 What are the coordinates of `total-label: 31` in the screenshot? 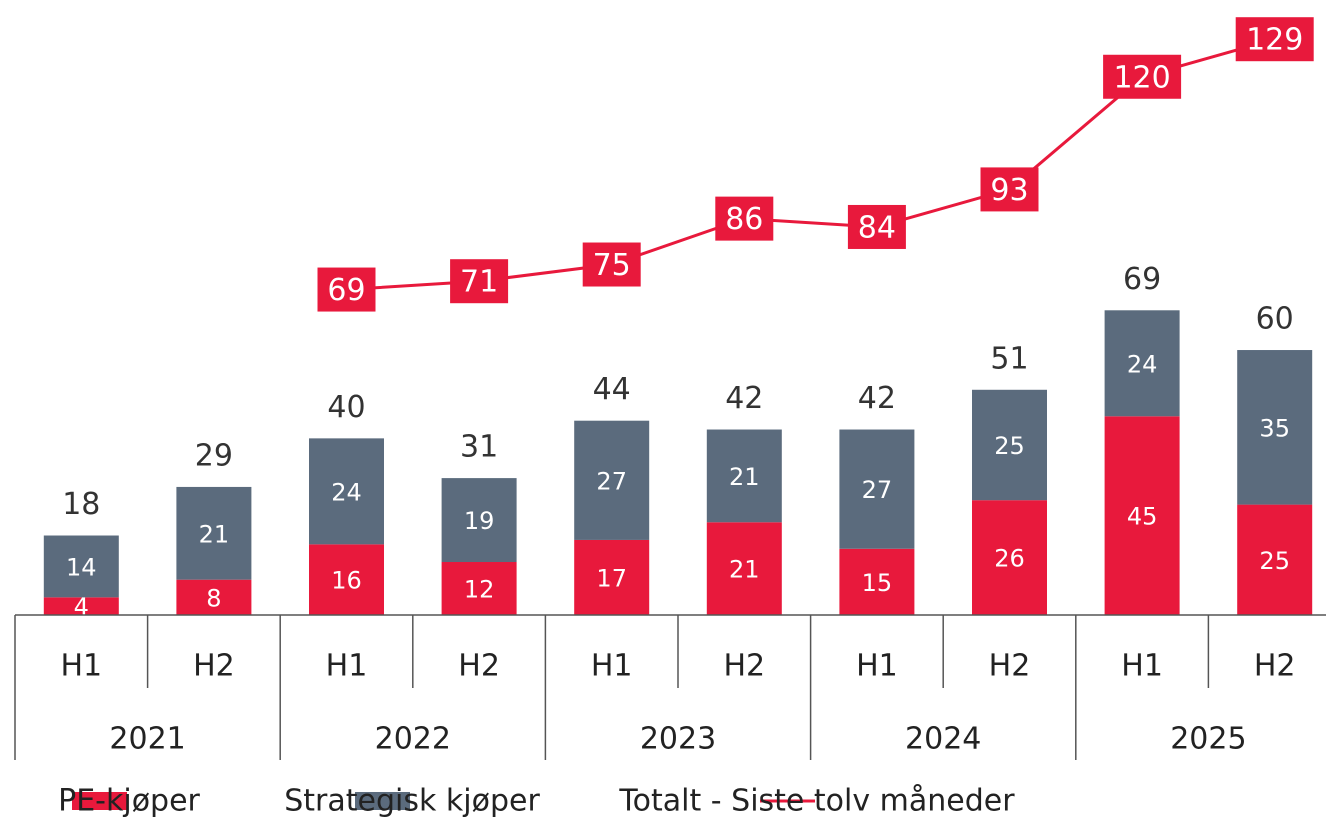 It's located at (479, 447).